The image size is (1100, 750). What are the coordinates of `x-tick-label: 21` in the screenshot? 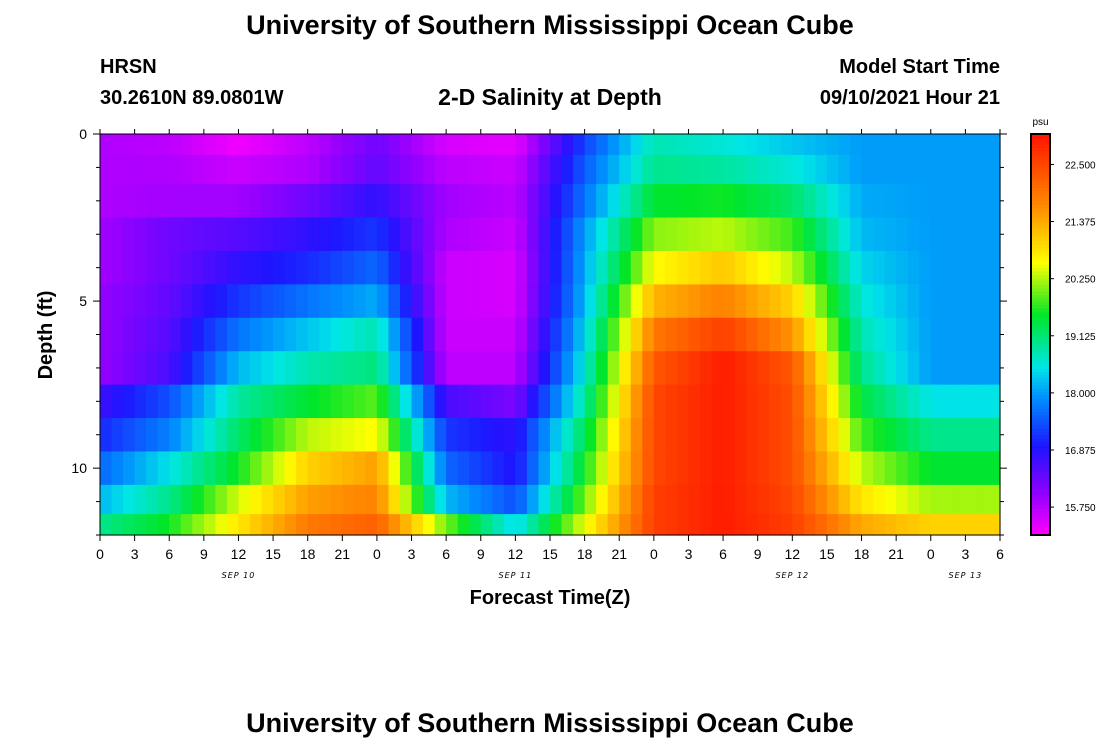 It's located at (896, 554).